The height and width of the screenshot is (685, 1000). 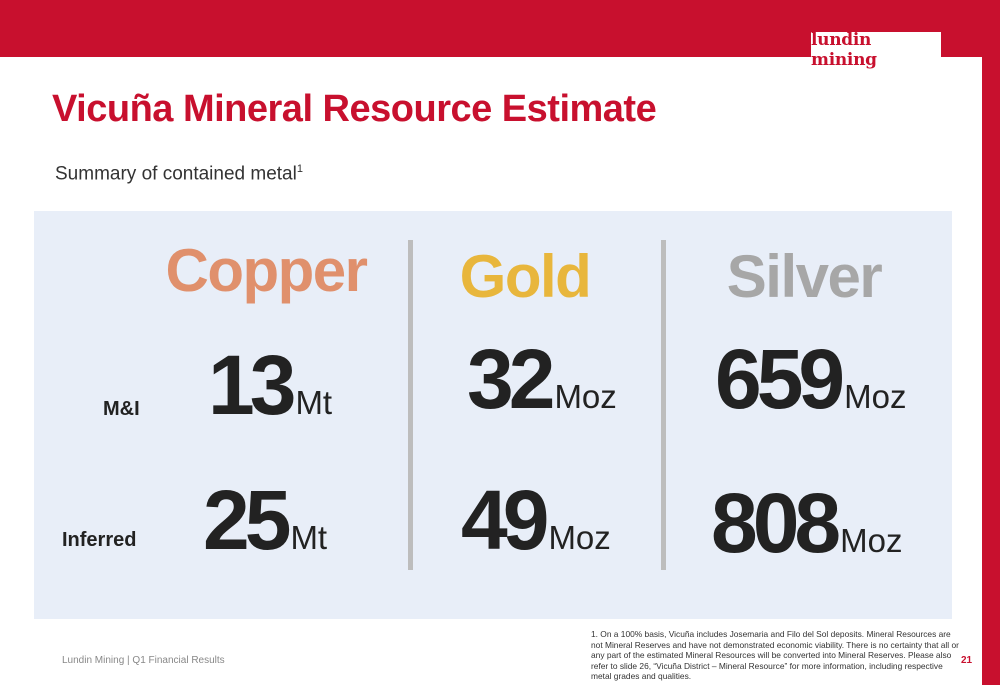 I want to click on value-gold-inferred: 49 Moz, so click(x=536, y=520).